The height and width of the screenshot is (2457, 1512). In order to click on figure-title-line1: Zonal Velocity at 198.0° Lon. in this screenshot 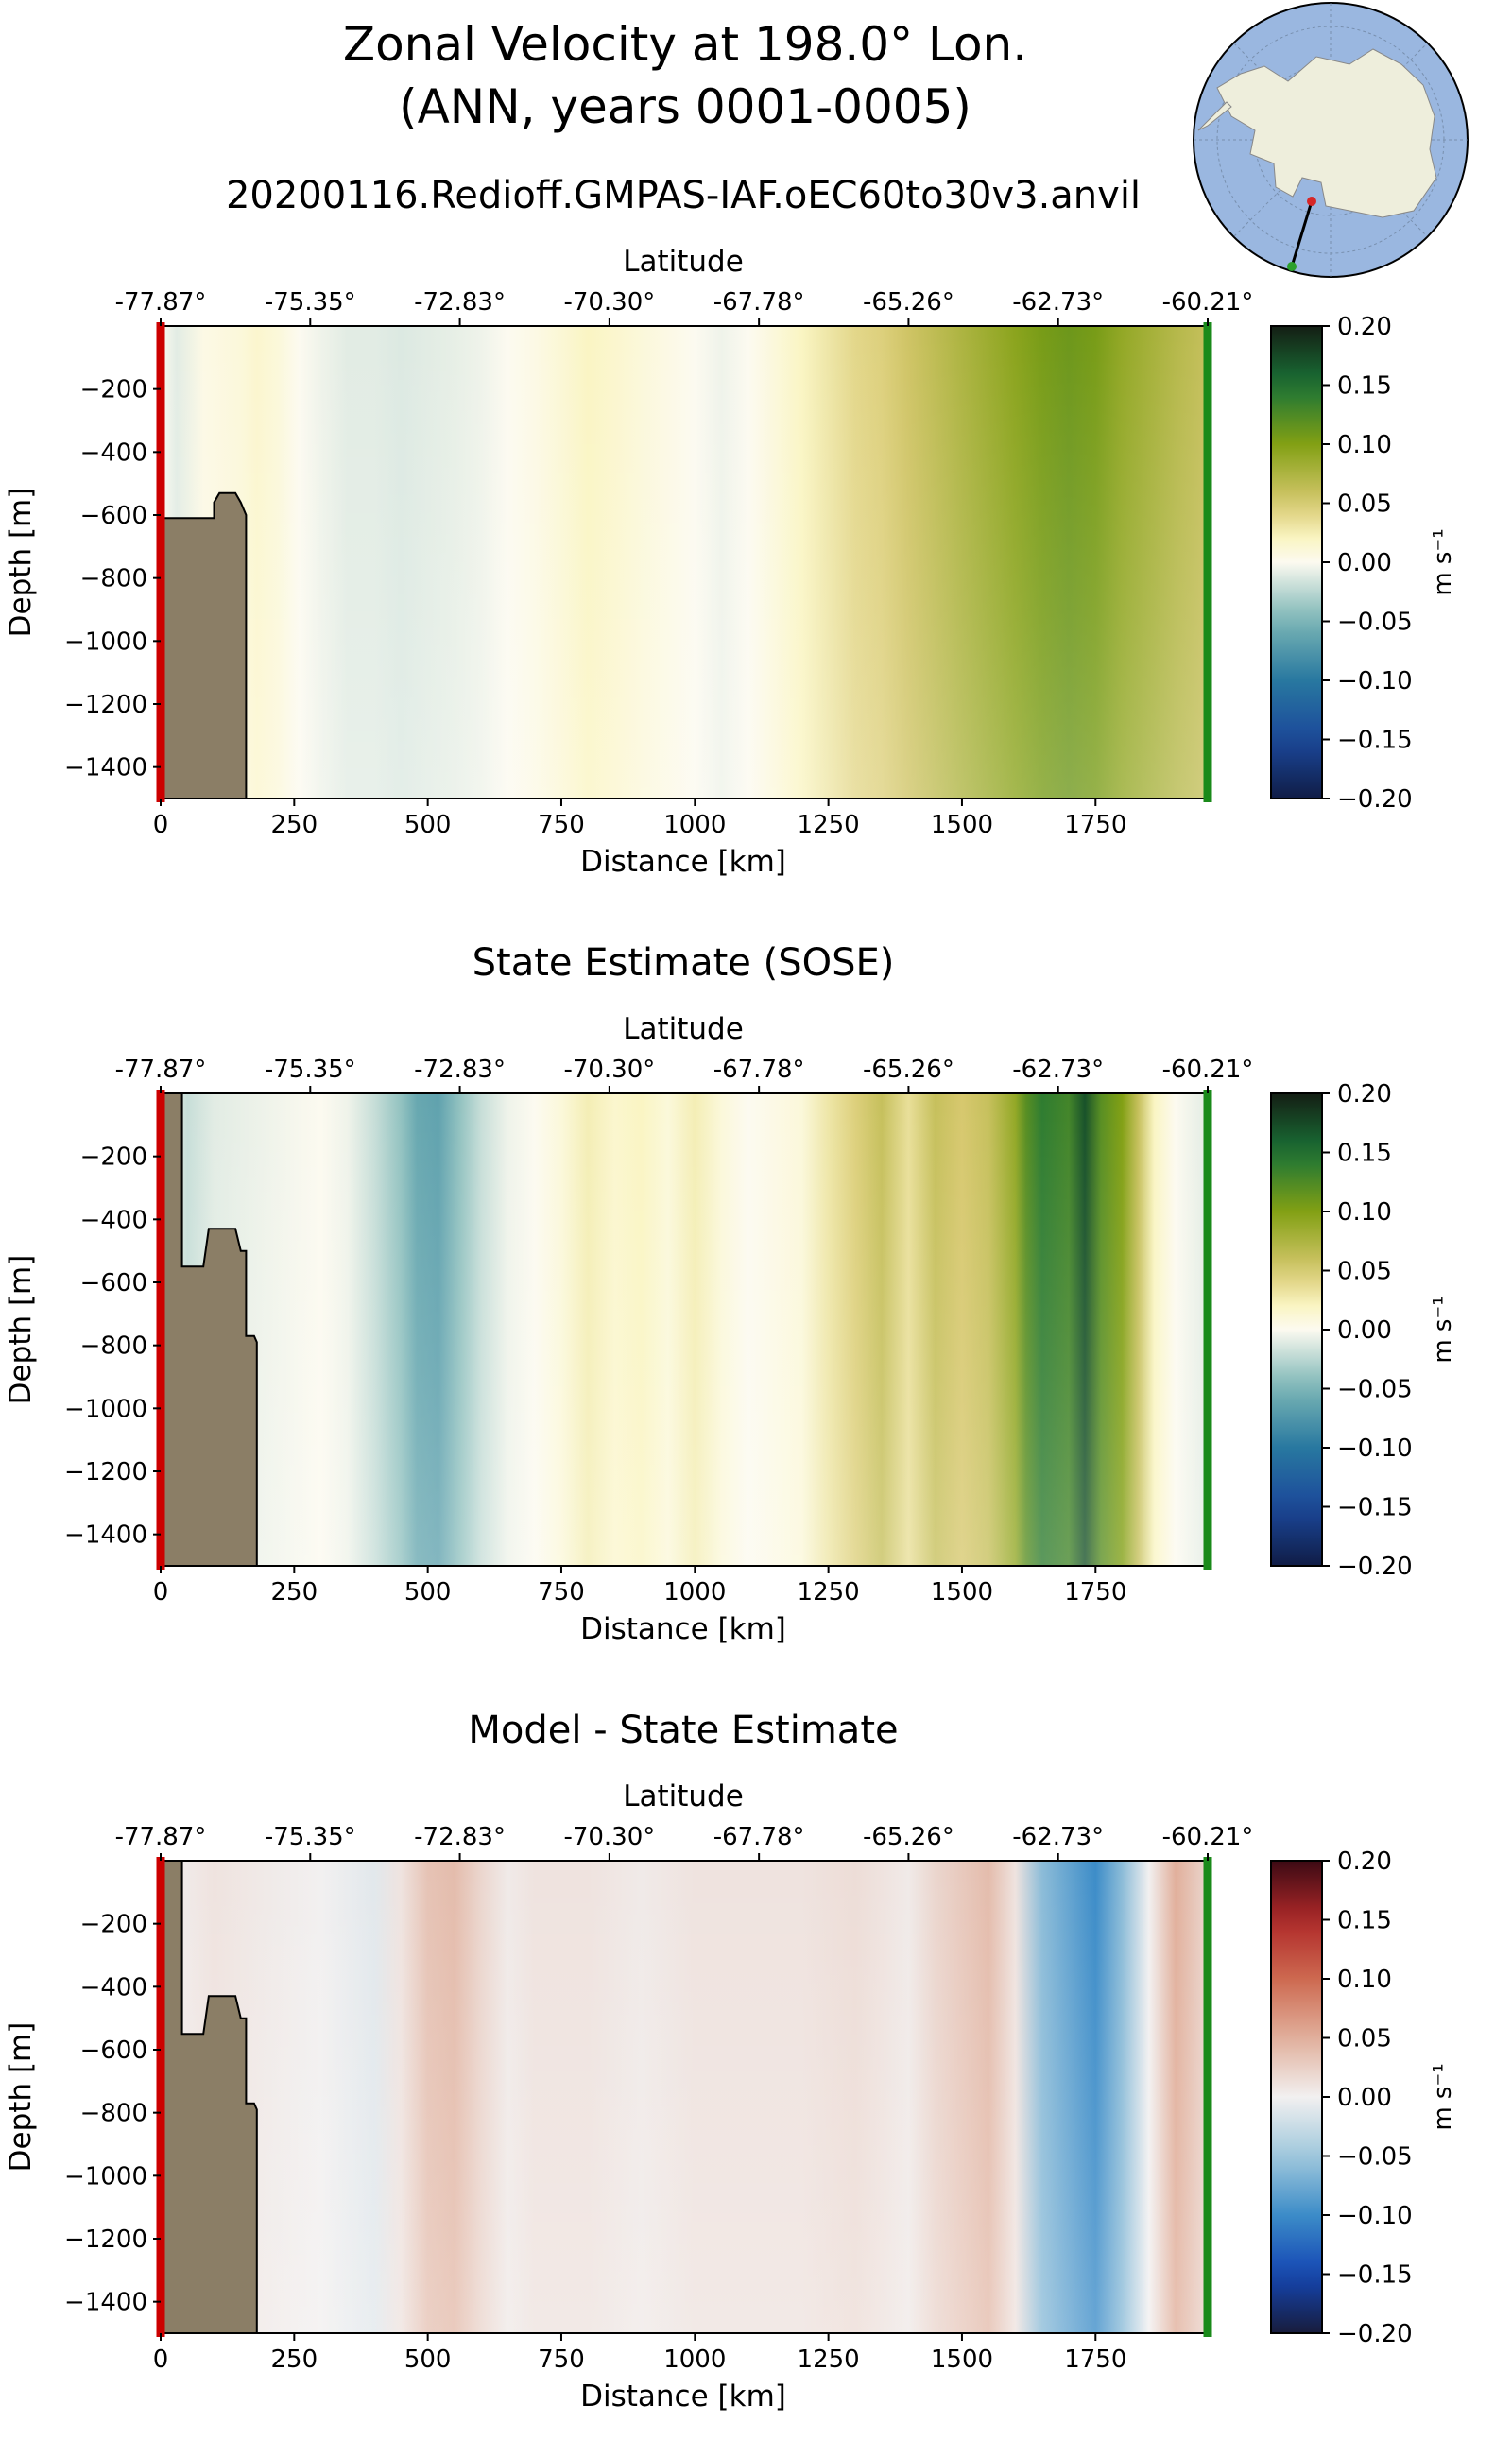, I will do `click(685, 44)`.